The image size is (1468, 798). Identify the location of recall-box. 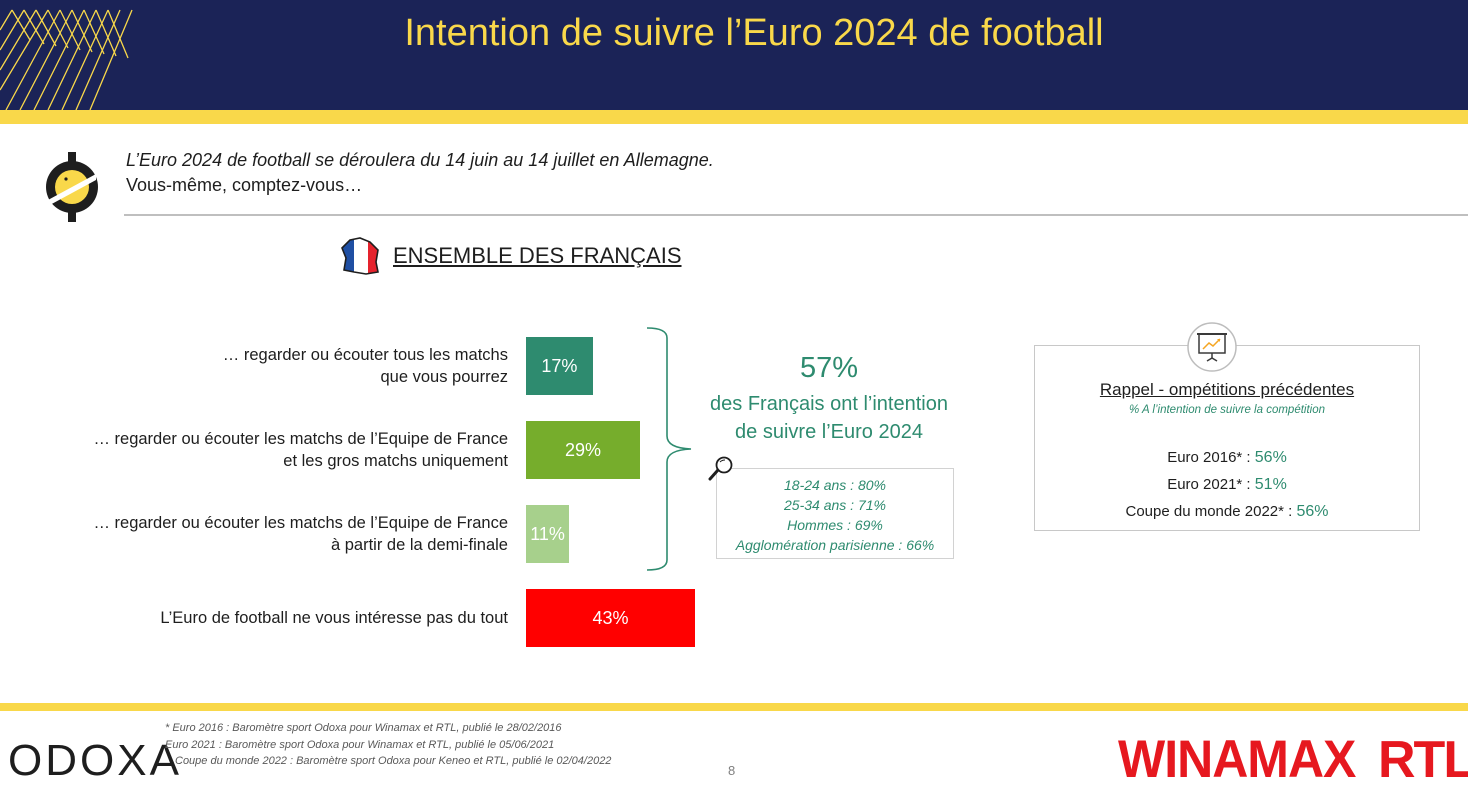
(1227, 438).